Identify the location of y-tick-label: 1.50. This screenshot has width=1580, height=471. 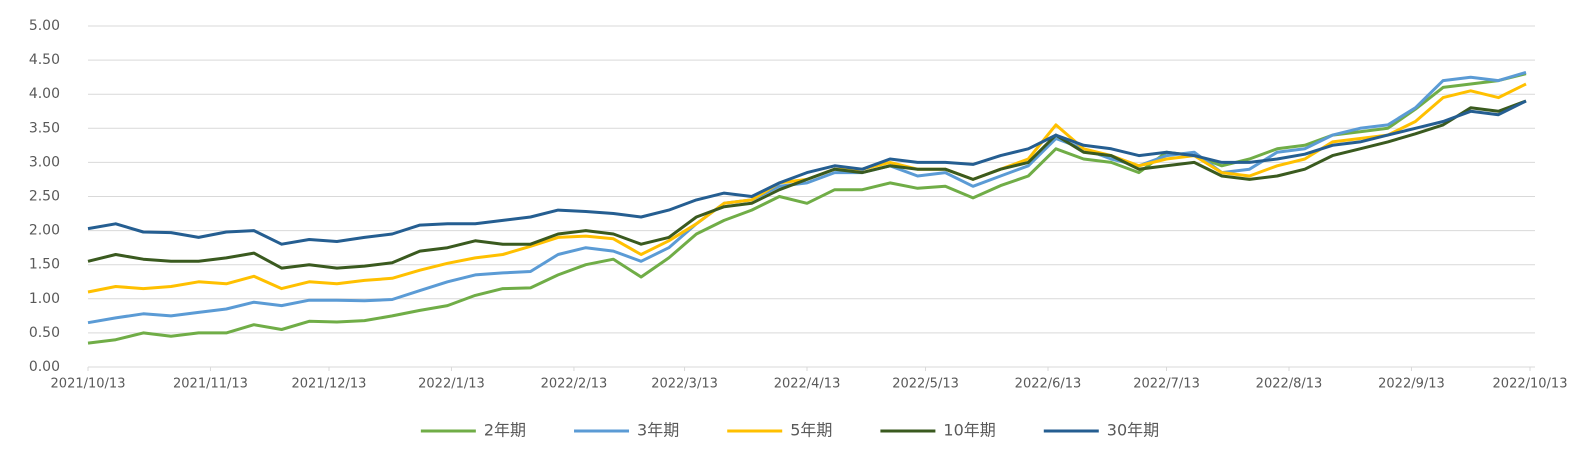
(44, 265).